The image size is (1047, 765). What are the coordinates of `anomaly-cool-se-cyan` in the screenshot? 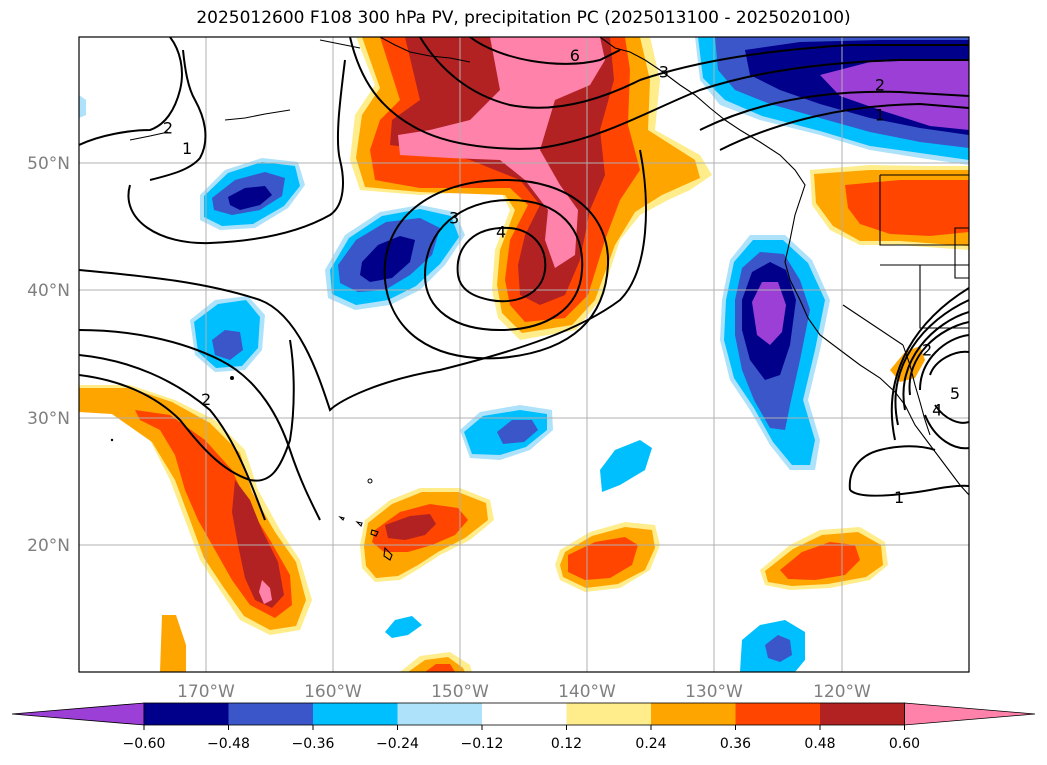 It's located at (626, 466).